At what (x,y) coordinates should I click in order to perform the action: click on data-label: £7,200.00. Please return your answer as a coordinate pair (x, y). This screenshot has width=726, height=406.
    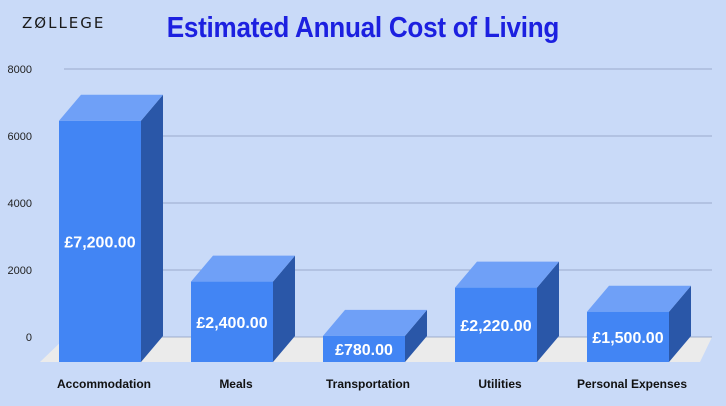
    Looking at the image, I should click on (99, 242).